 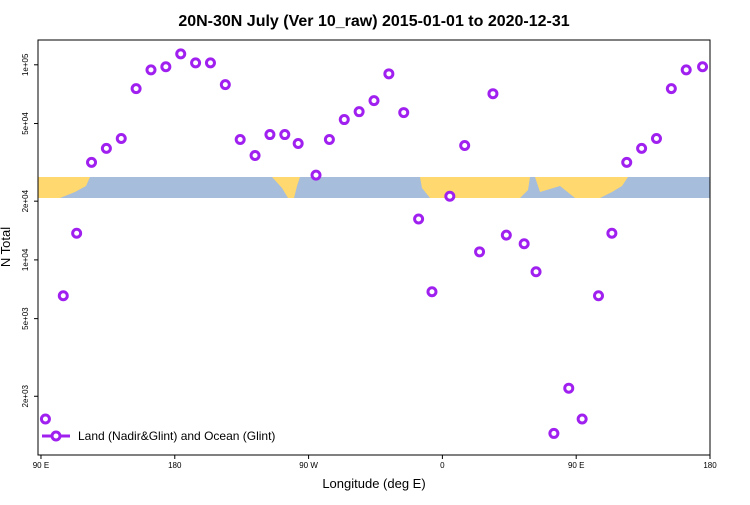 I want to click on x-axis-label: Longitude (deg E), so click(x=373, y=483).